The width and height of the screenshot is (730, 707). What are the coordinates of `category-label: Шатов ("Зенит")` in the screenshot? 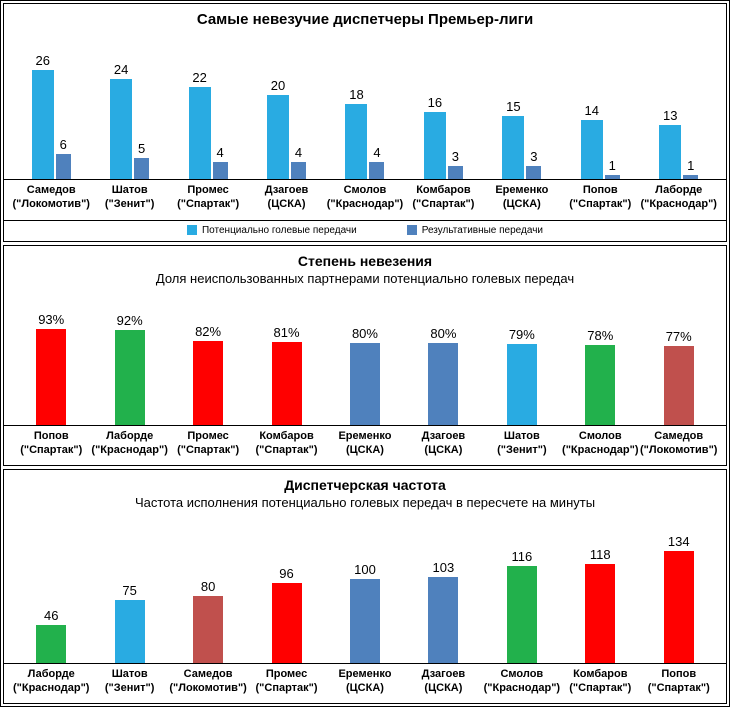 It's located at (129, 198).